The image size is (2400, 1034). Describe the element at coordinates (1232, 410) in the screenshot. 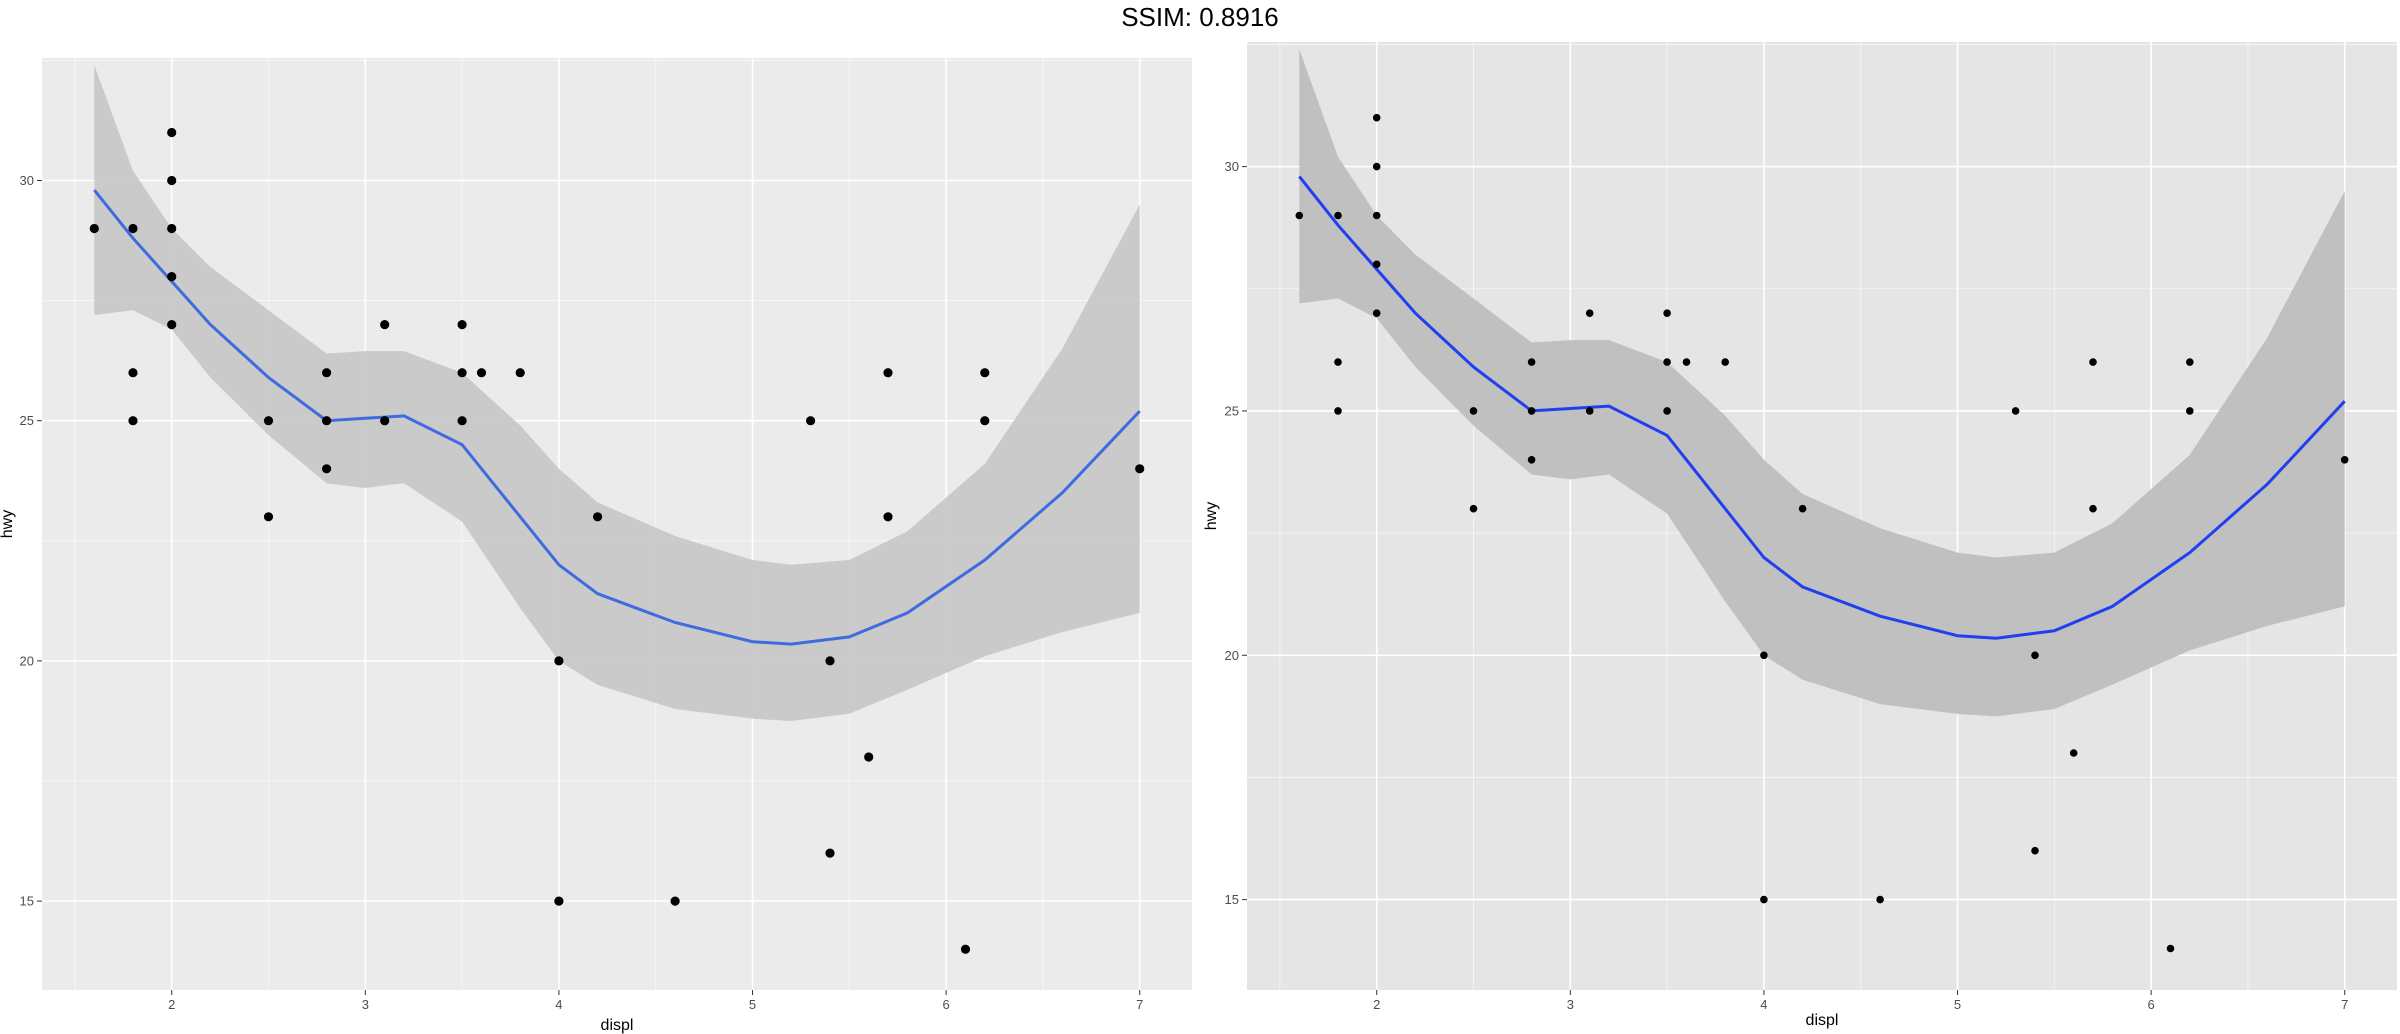

I see `y-tick-label: 25` at that location.